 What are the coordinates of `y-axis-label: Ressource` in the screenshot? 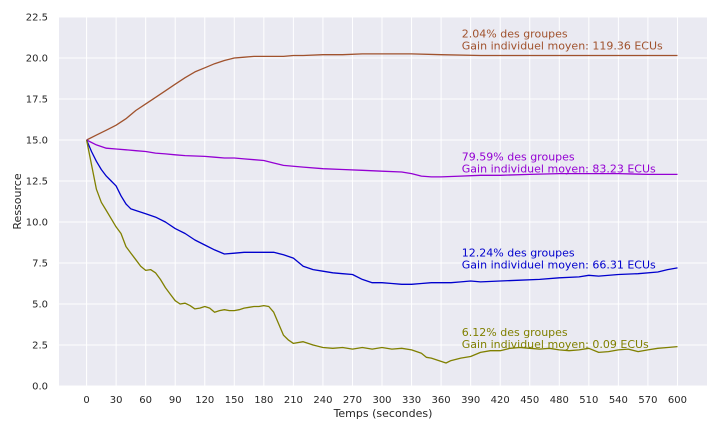 It's located at (17, 201).